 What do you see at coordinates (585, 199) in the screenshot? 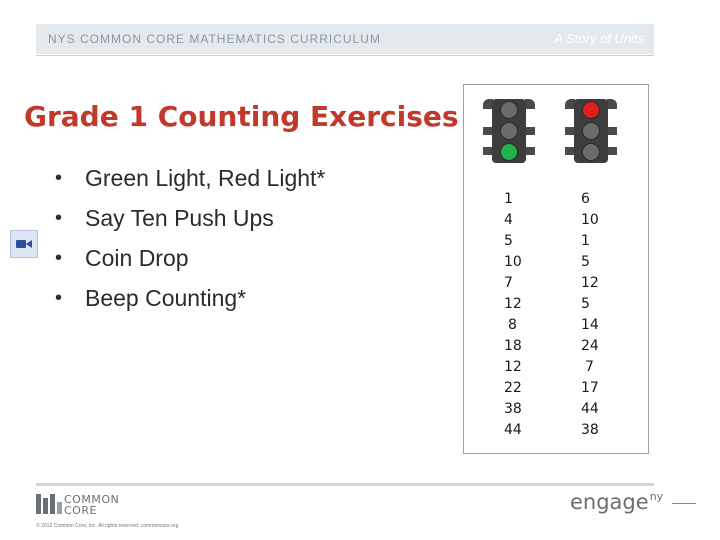
I see `number-cell: 6` at bounding box center [585, 199].